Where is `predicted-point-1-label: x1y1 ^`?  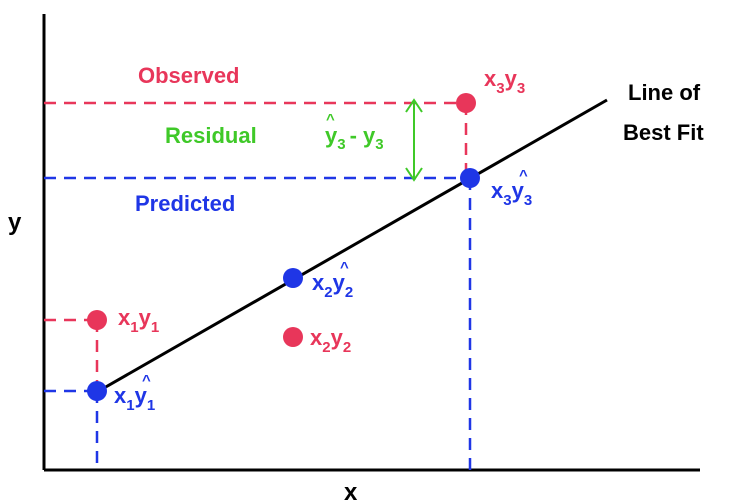
predicted-point-1-label: x1y1 ^ is located at coordinates (134, 393).